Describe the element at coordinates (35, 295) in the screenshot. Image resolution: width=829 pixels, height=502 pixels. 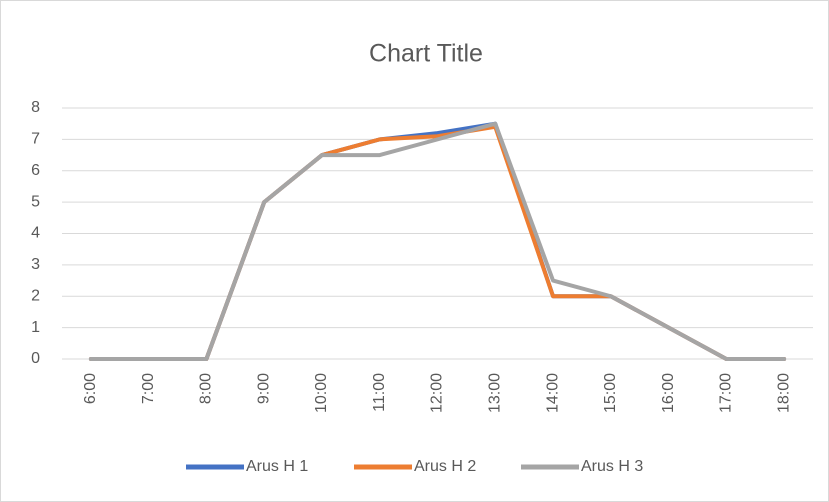
I see `y-tick-label: 2` at that location.